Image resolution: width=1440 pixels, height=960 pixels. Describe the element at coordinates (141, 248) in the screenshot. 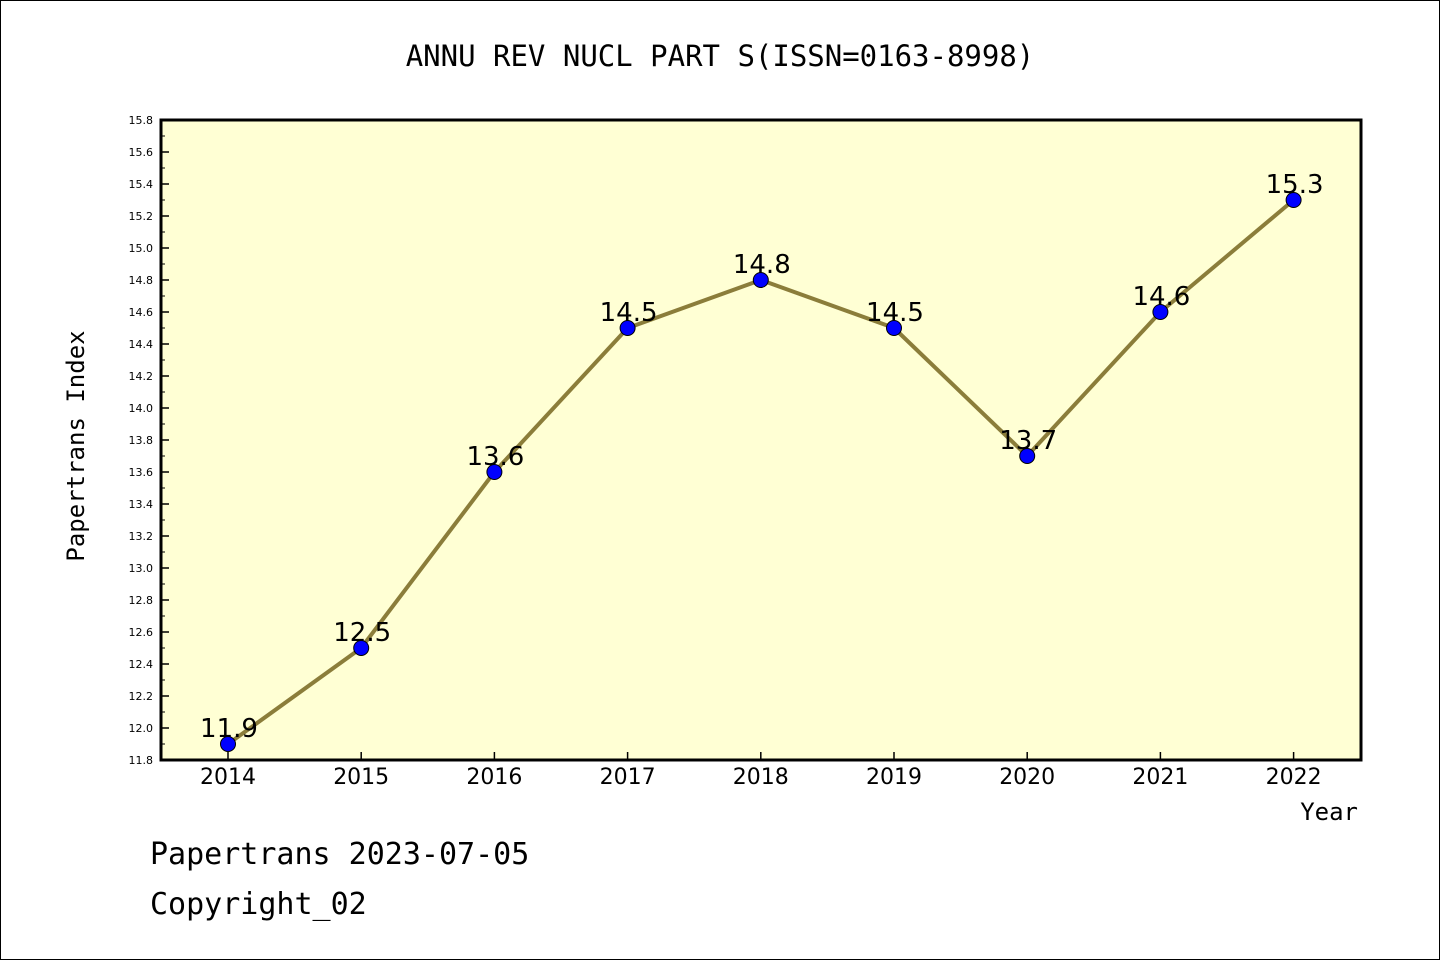

I see `y-tick-label: 15.0` at that location.